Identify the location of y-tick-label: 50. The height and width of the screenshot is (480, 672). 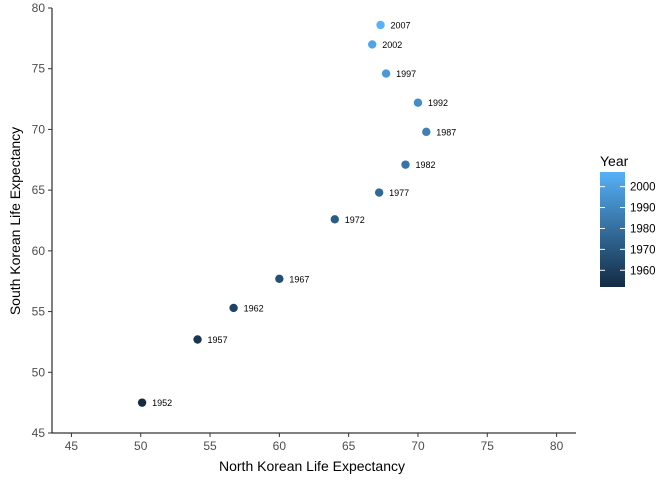
(39, 372).